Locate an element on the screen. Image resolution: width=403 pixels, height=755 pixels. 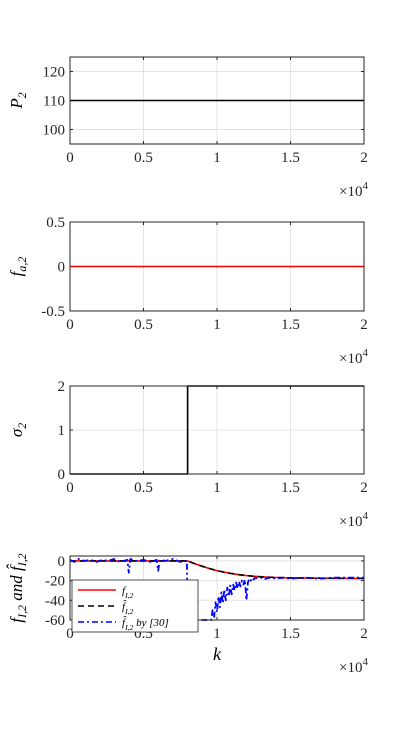
y-tick-label: -20 is located at coordinates (55, 582).